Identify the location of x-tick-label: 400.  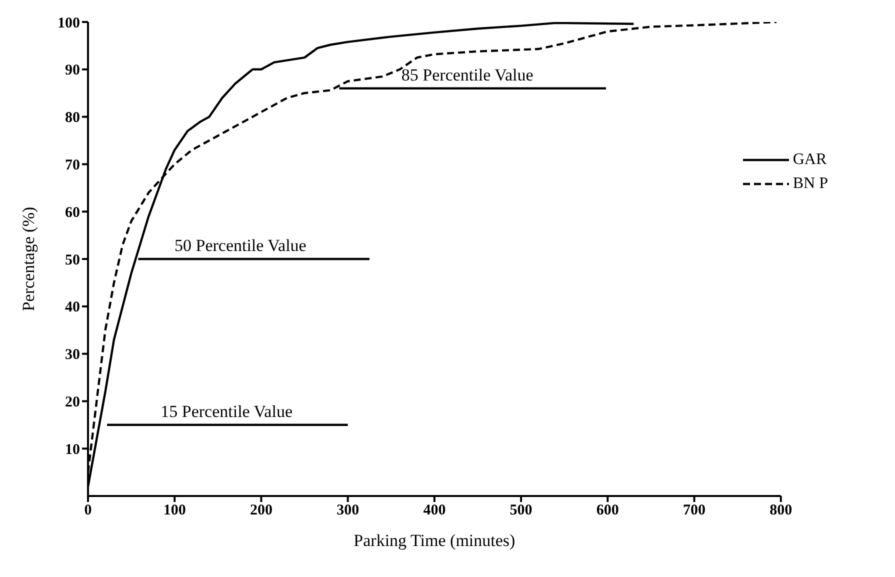
(434, 510).